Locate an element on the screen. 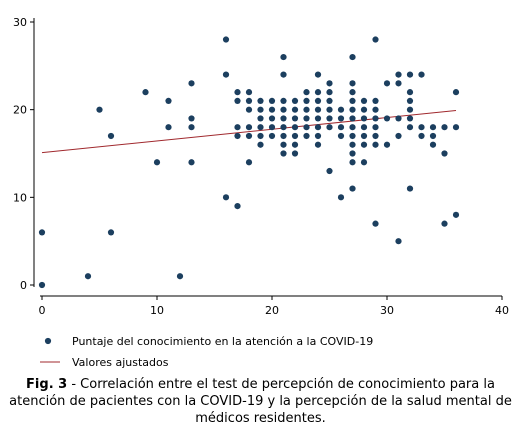  caption-label: Fig. 3 is located at coordinates (47, 384).